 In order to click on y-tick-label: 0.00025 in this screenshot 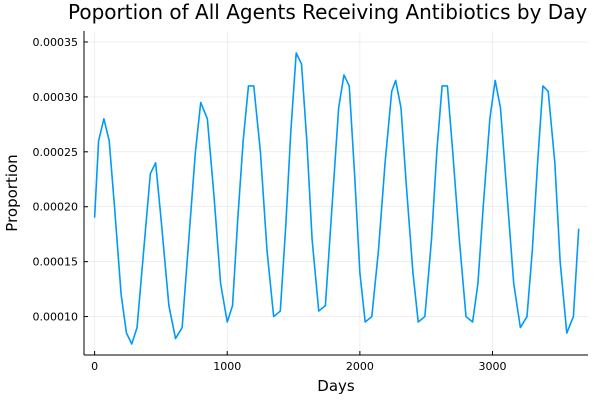, I will do `click(56, 152)`.